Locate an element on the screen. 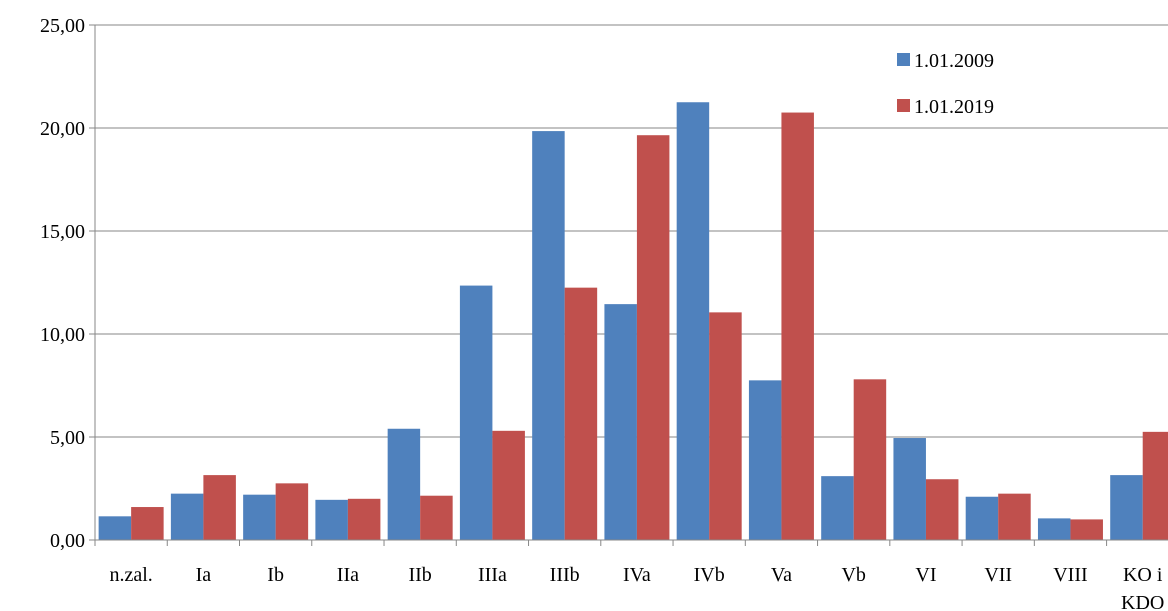  x-tick-label: VII is located at coordinates (998, 575).